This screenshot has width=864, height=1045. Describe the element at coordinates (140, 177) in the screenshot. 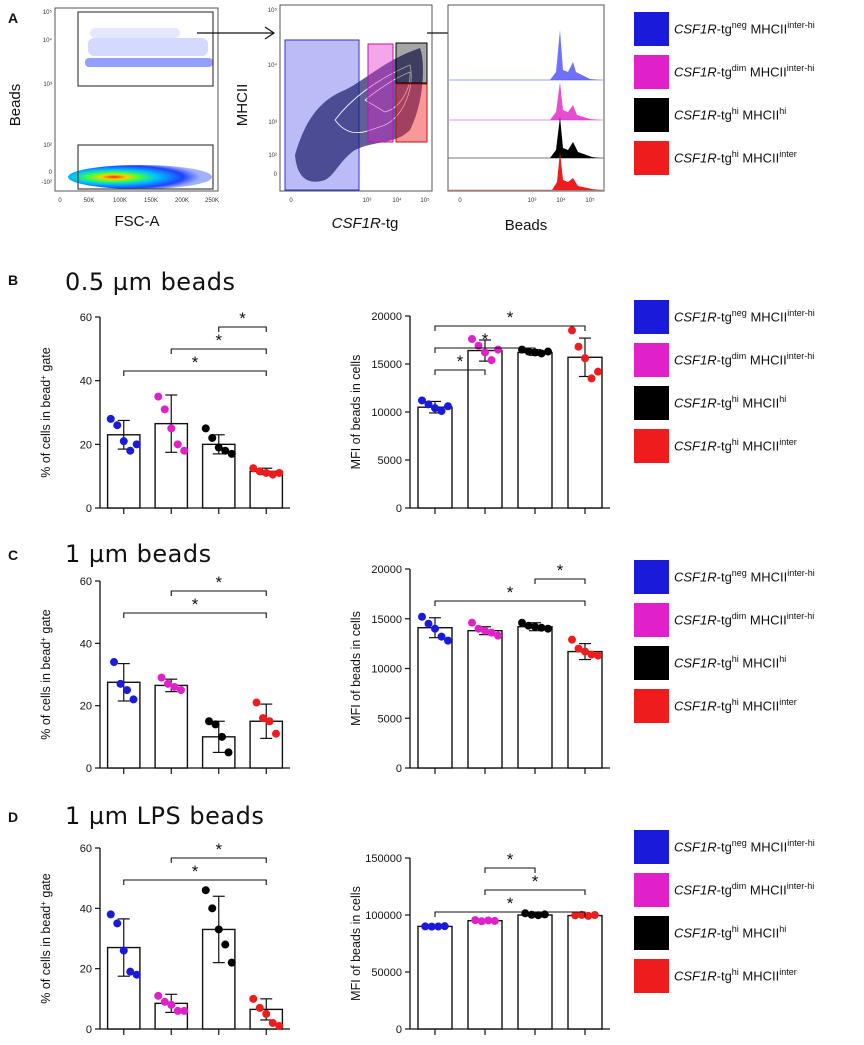

I see `lower-cell-heatmap` at that location.